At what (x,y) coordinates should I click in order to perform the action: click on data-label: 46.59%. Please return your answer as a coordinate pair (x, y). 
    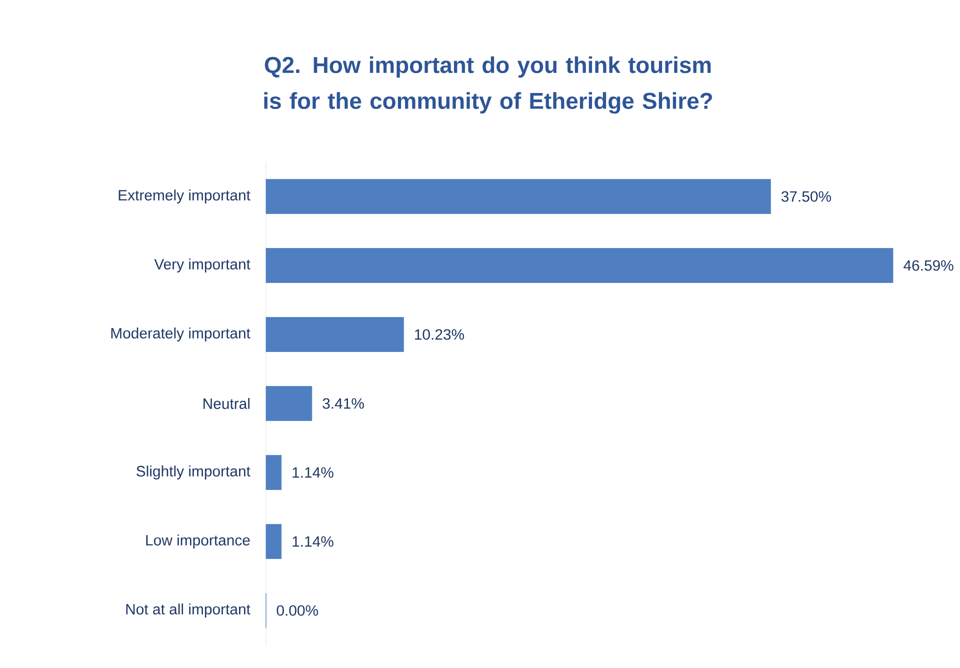
    Looking at the image, I should click on (929, 265).